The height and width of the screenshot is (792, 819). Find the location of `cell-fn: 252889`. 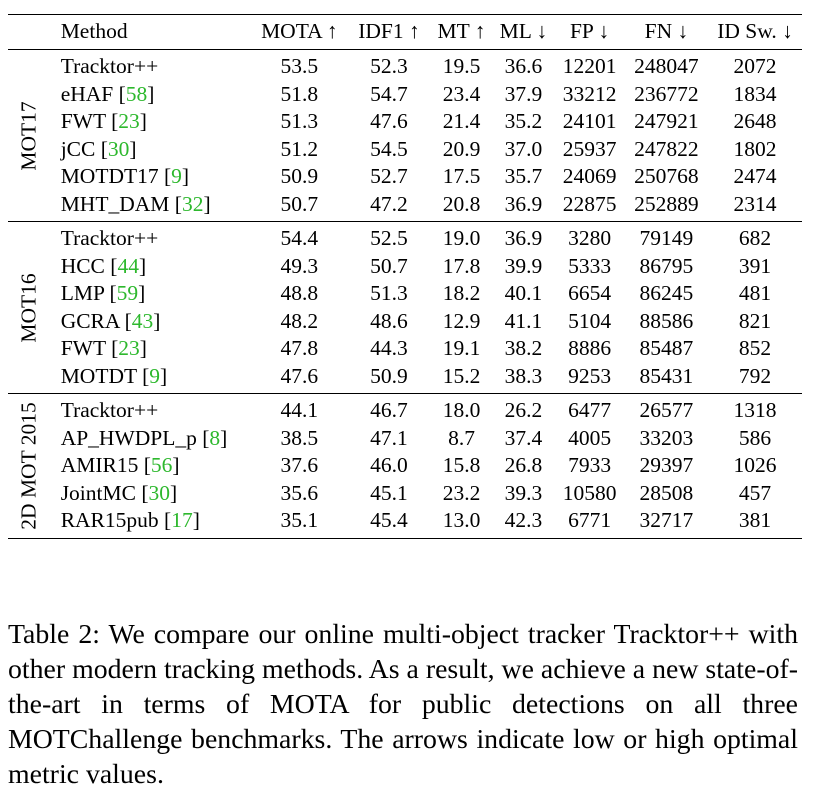

cell-fn: 252889 is located at coordinates (666, 203).